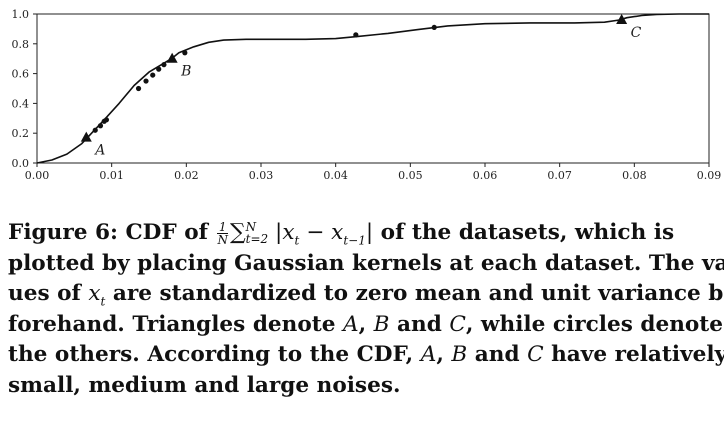 This screenshot has height=424, width=724. Describe the element at coordinates (48, 293) in the screenshot. I see `caption-text: ues of` at that location.